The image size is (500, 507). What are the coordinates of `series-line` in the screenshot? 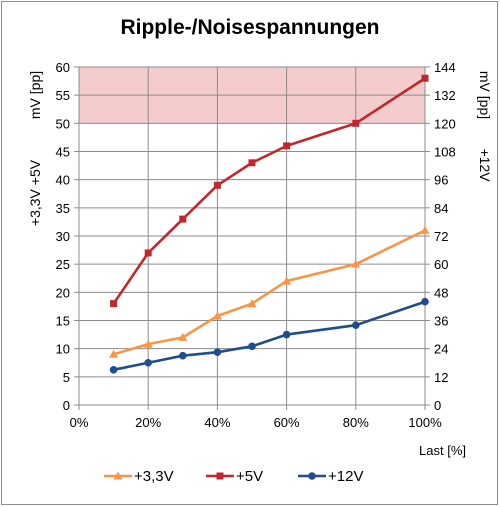 It's located at (269, 336).